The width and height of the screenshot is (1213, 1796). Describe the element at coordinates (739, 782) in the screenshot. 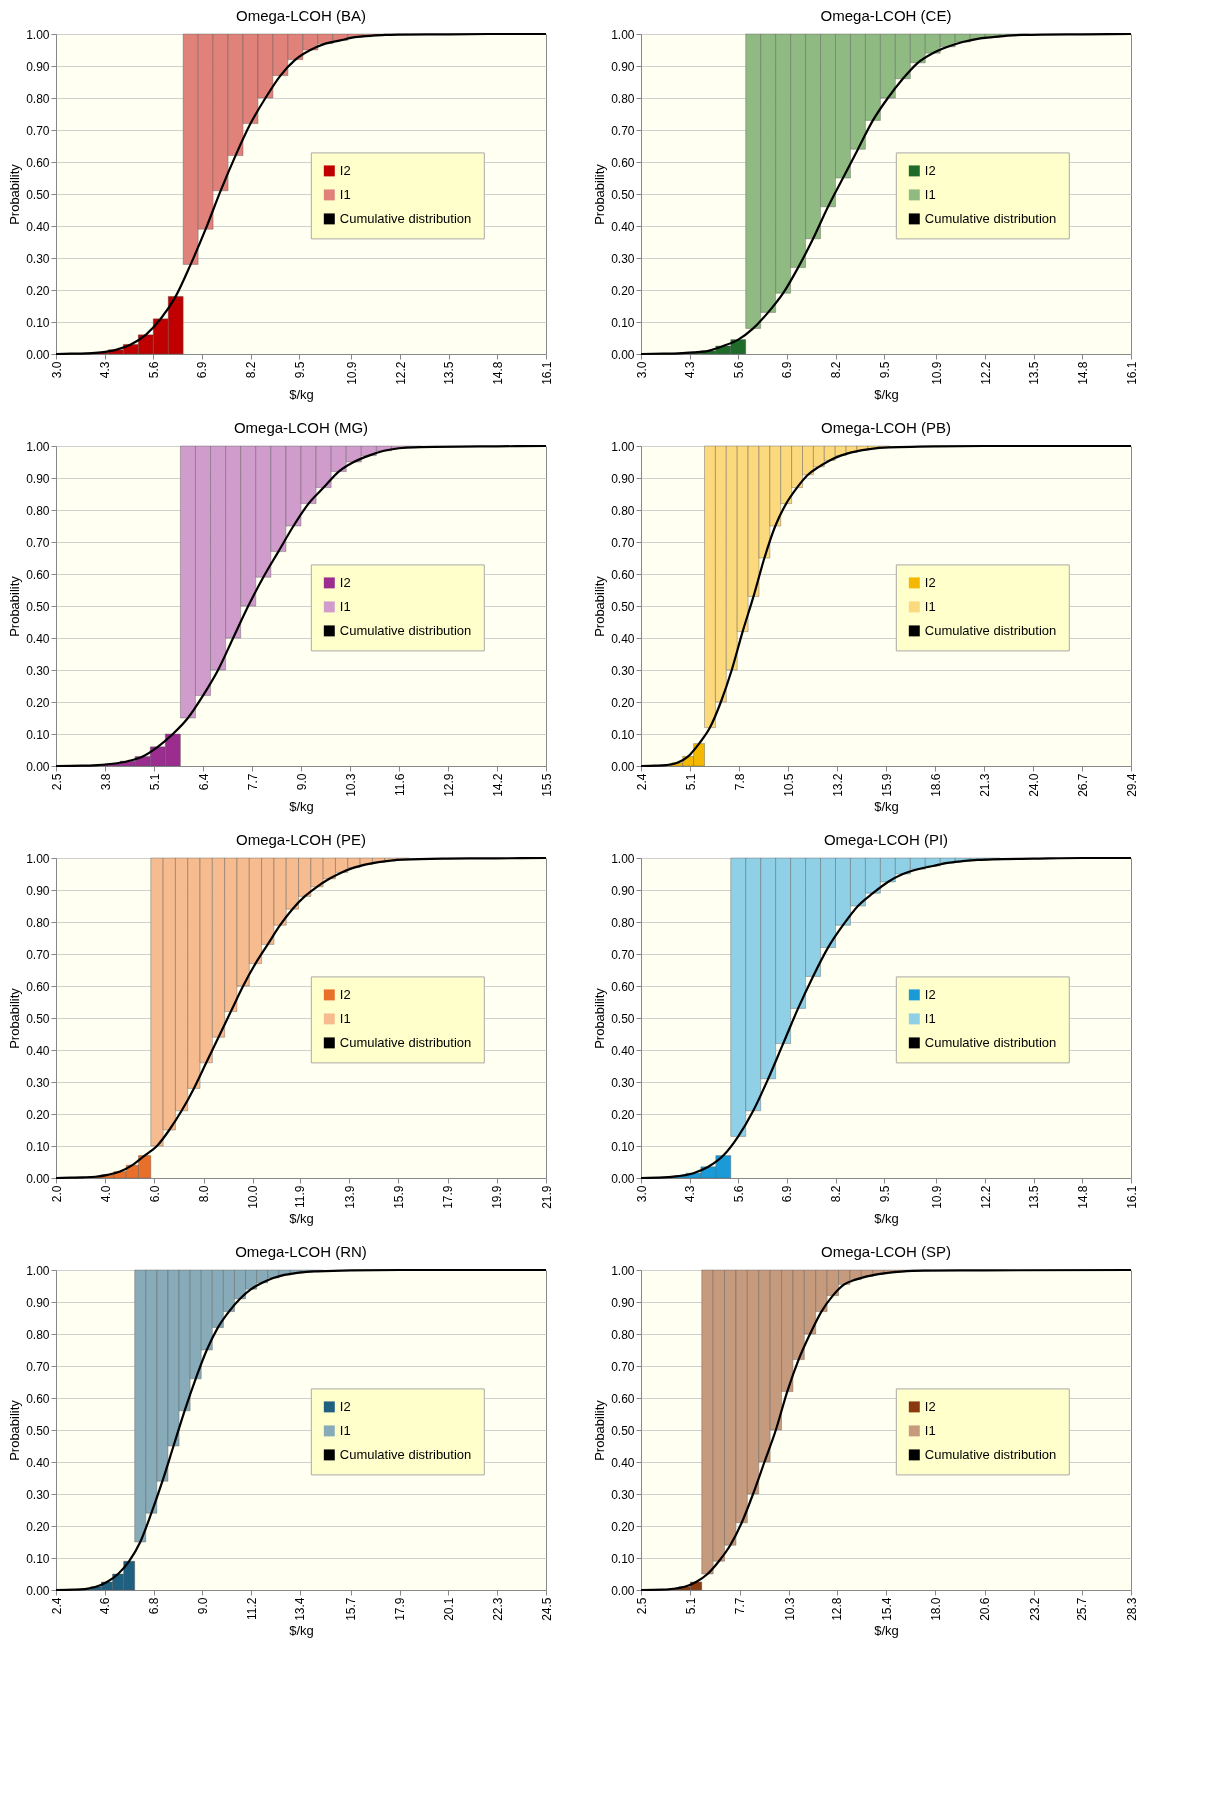

I see `x-tick-label: 7.8` at that location.